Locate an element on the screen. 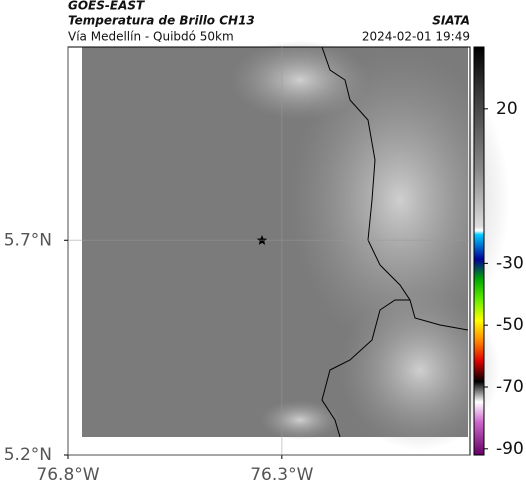  agency: SIATA is located at coordinates (451, 21).